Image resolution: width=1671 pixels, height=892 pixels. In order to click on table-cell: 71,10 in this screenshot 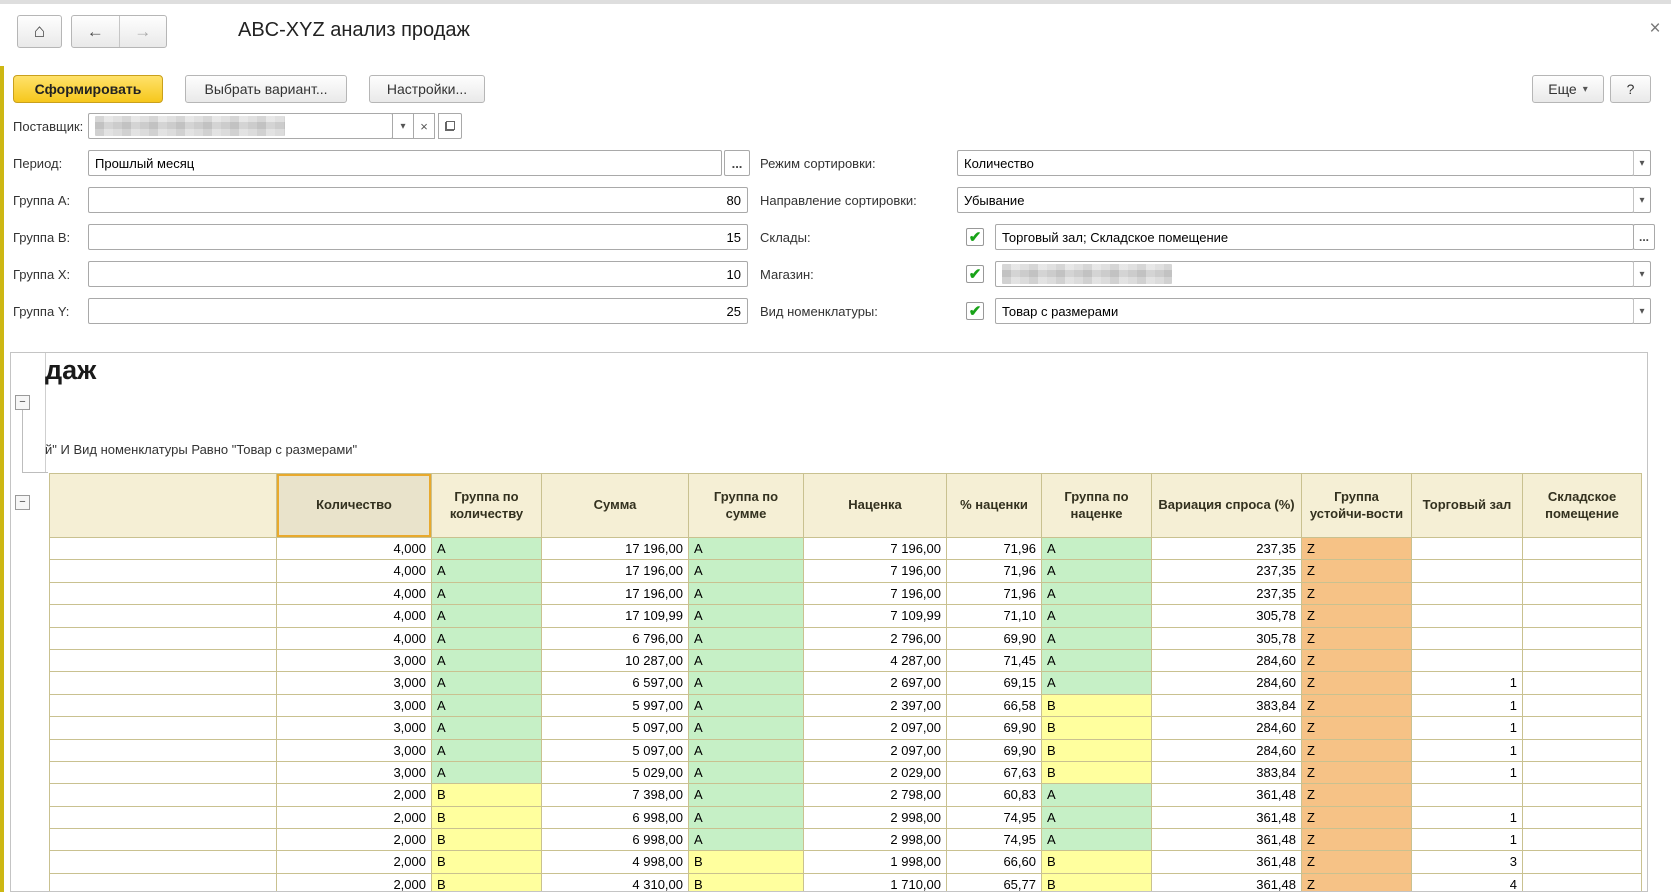, I will do `click(994, 616)`.